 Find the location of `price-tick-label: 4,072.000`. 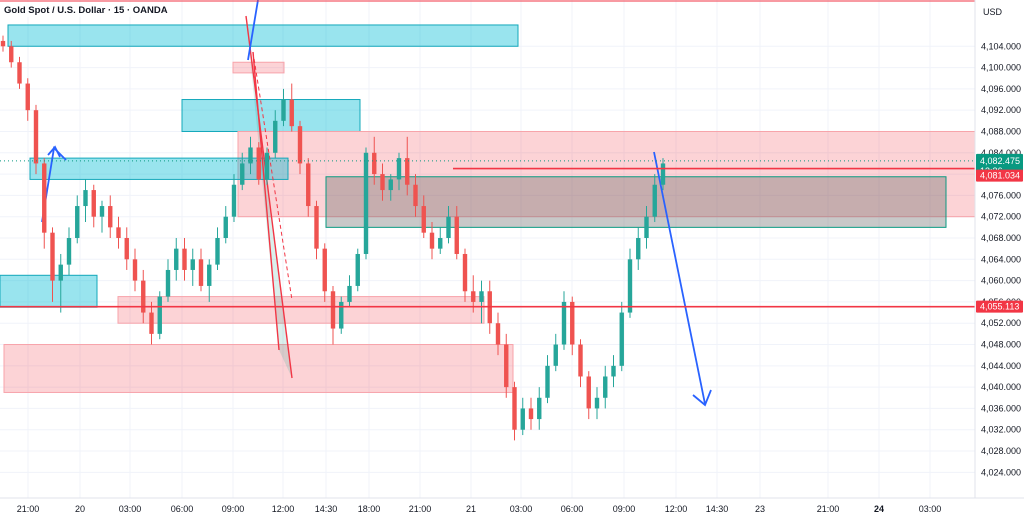

price-tick-label: 4,072.000 is located at coordinates (1001, 217).